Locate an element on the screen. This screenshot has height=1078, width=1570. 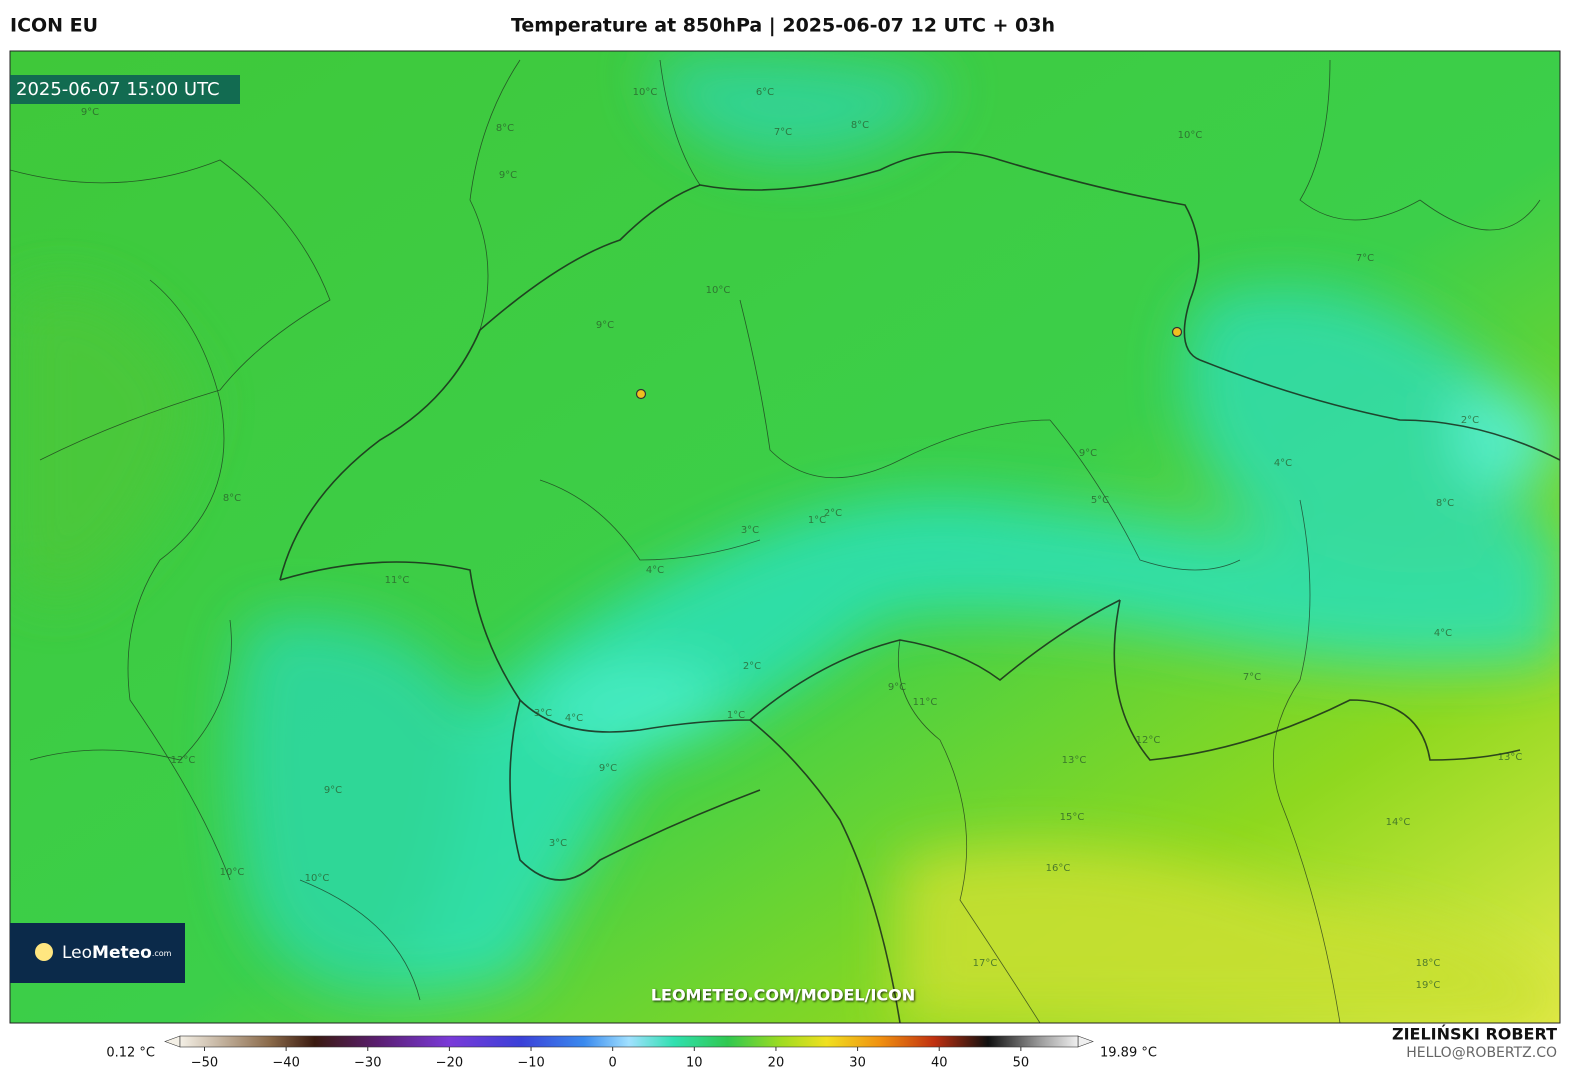
logo-com: .com is located at coordinates (162, 953).